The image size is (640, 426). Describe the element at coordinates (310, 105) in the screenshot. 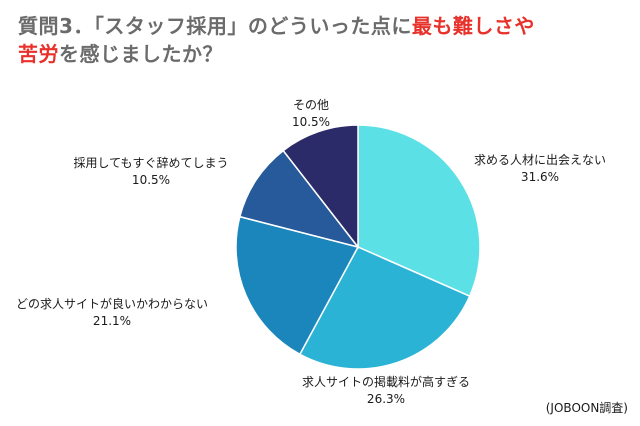

I see `slice-label-4-name: その他` at that location.